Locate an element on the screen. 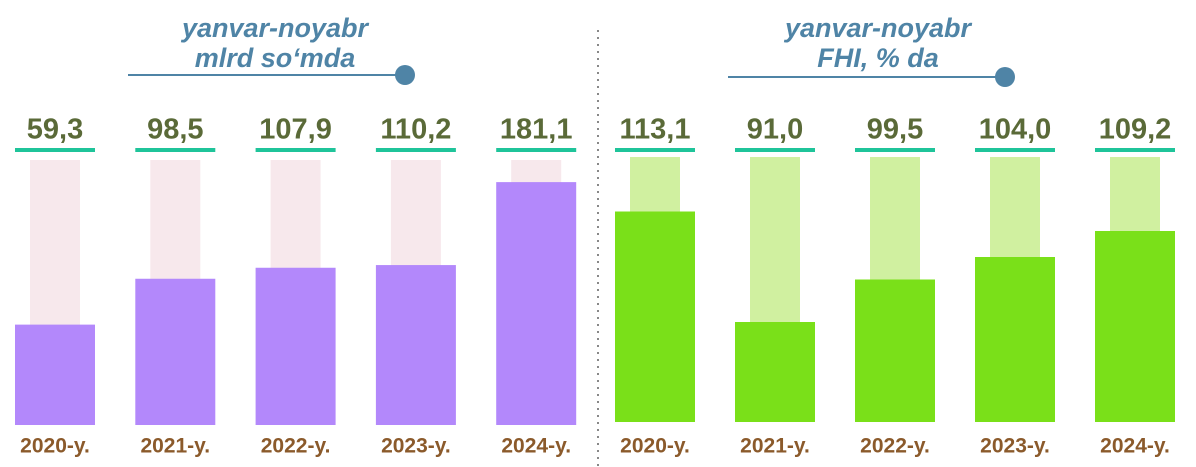  value-label: 59,3 is located at coordinates (55, 130).